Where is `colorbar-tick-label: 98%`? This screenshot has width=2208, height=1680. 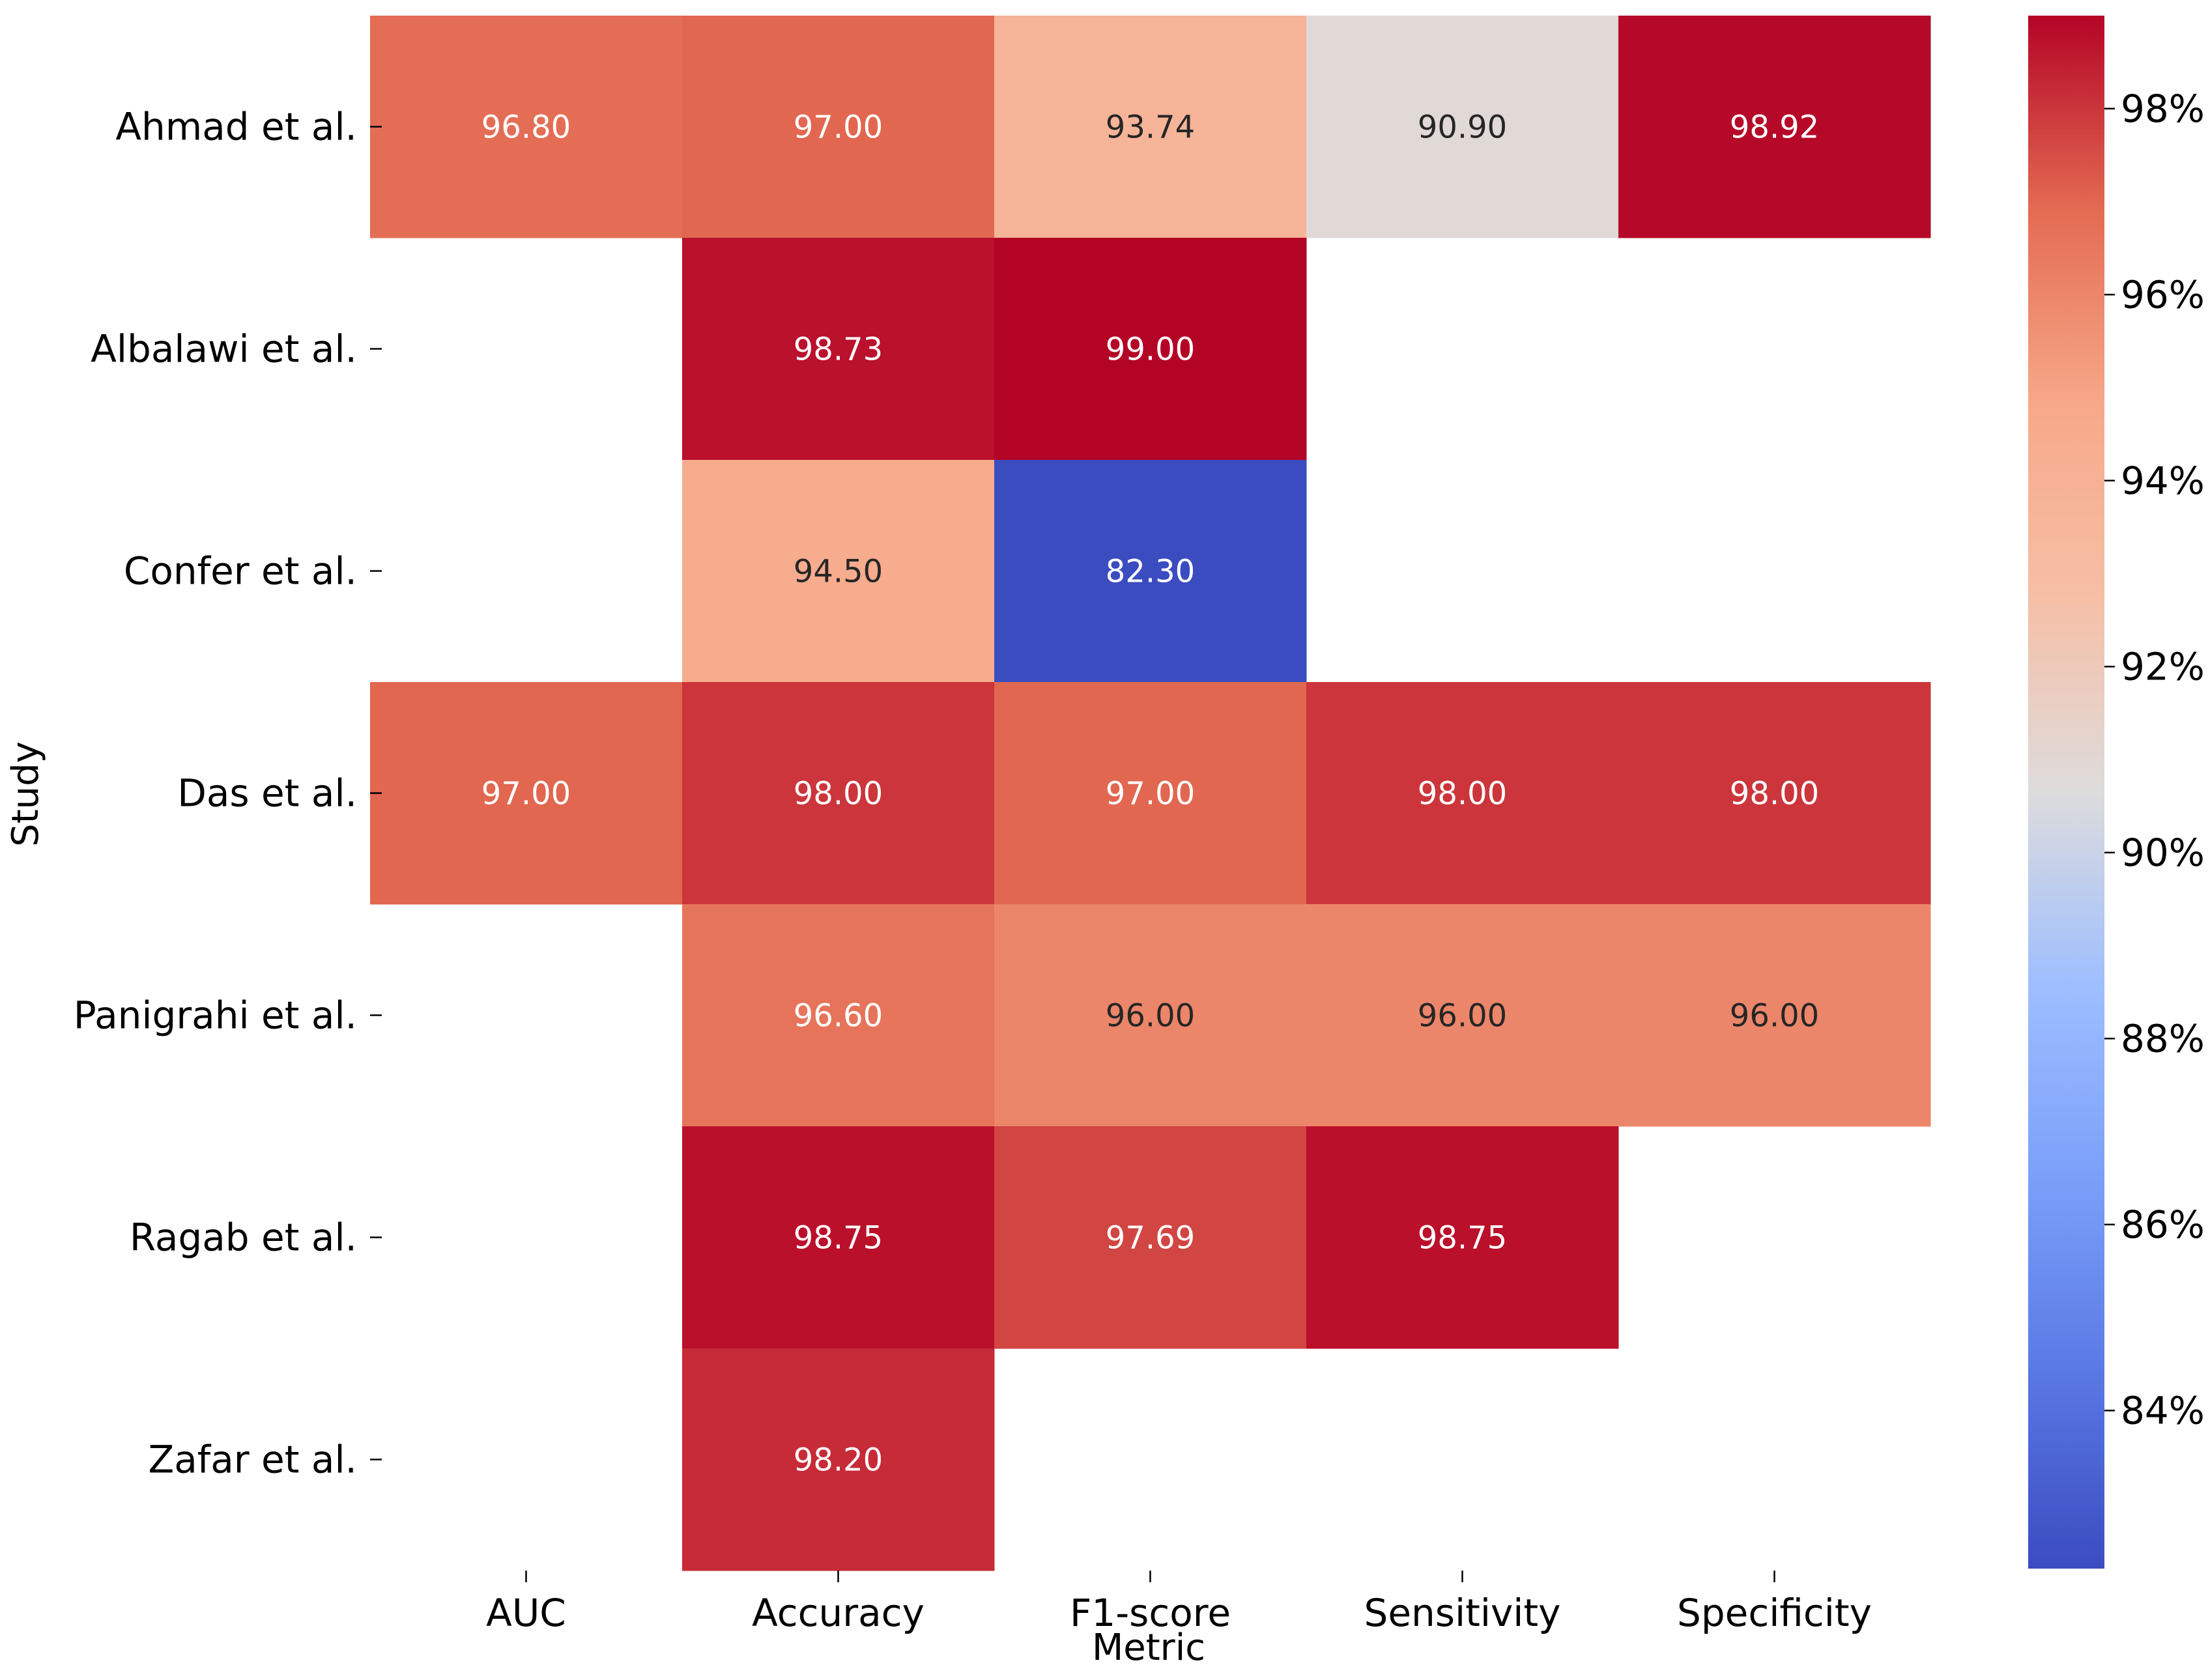
colorbar-tick-label: 98% is located at coordinates (2163, 109).